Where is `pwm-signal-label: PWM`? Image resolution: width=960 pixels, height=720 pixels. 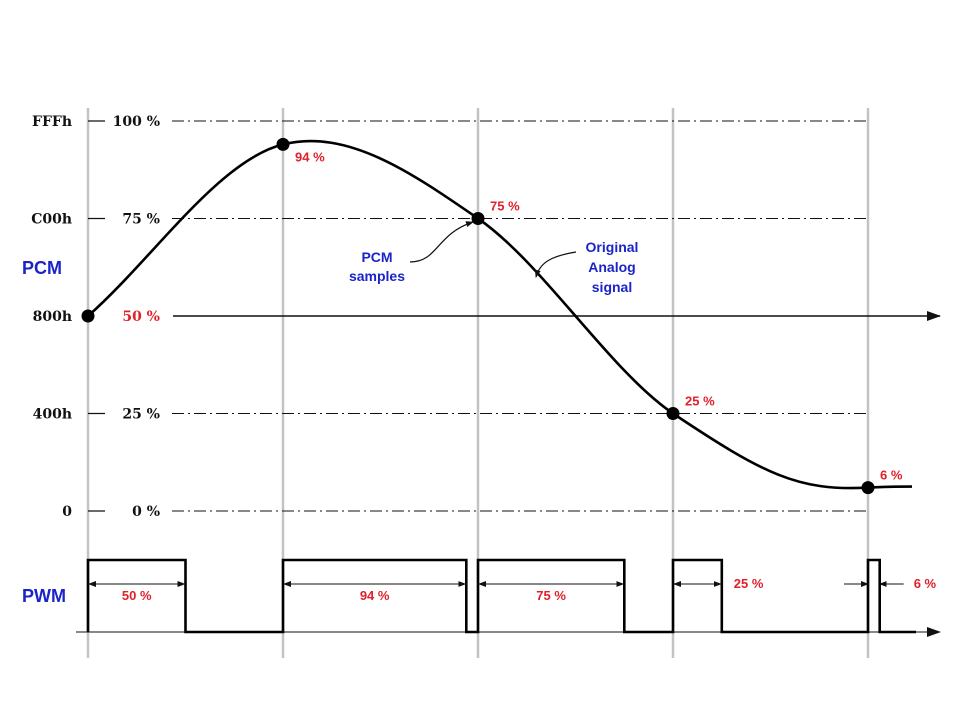
pwm-signal-label: PWM is located at coordinates (44, 596).